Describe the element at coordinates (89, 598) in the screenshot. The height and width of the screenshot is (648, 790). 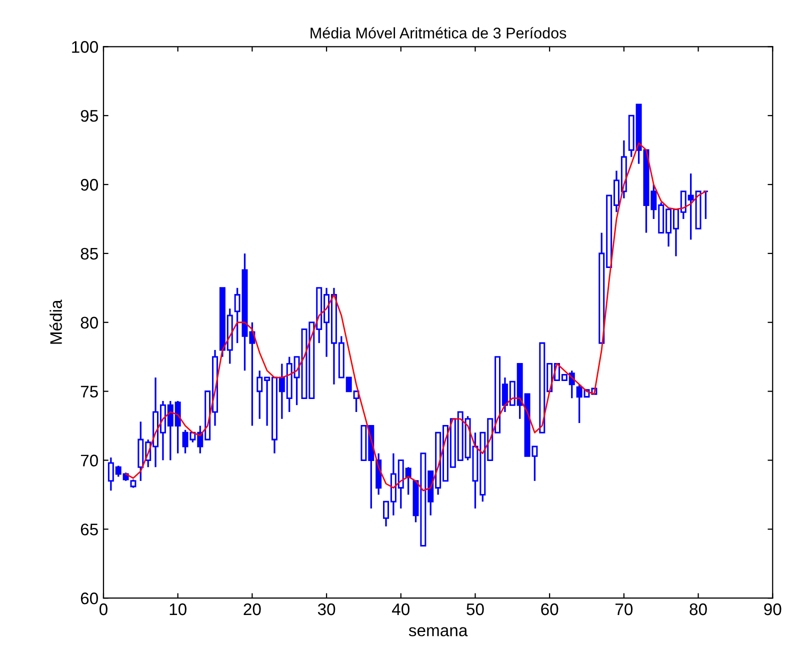
I see `y-tick-label: 60` at that location.